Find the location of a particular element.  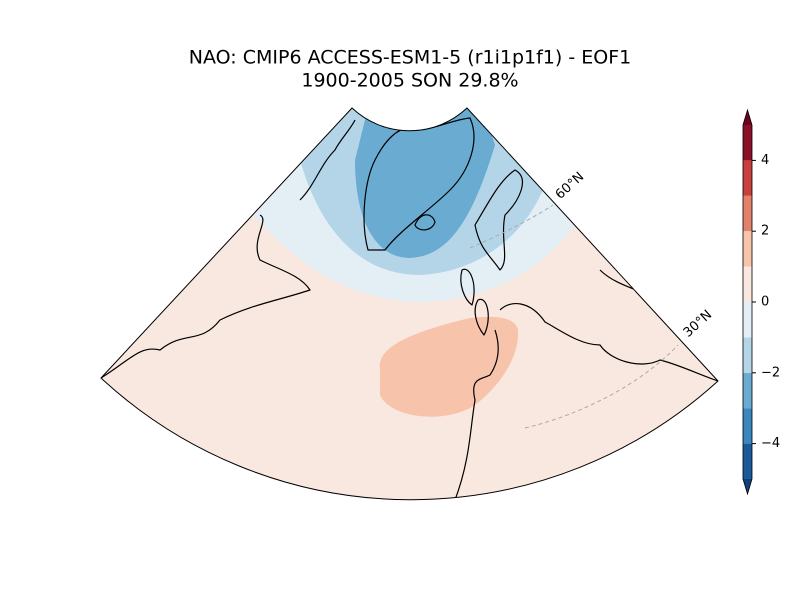

subtitle: 1900-2005 SON 29.8% is located at coordinates (409, 81).